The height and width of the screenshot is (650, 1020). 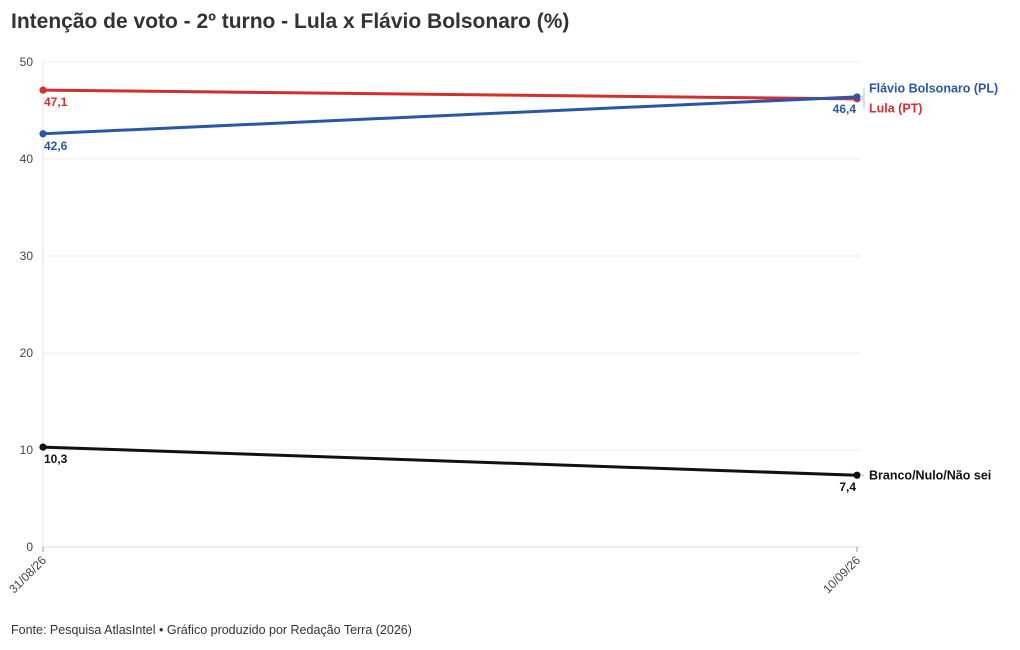 What do you see at coordinates (56, 459) in the screenshot?
I see `data-label: 10,3` at bounding box center [56, 459].